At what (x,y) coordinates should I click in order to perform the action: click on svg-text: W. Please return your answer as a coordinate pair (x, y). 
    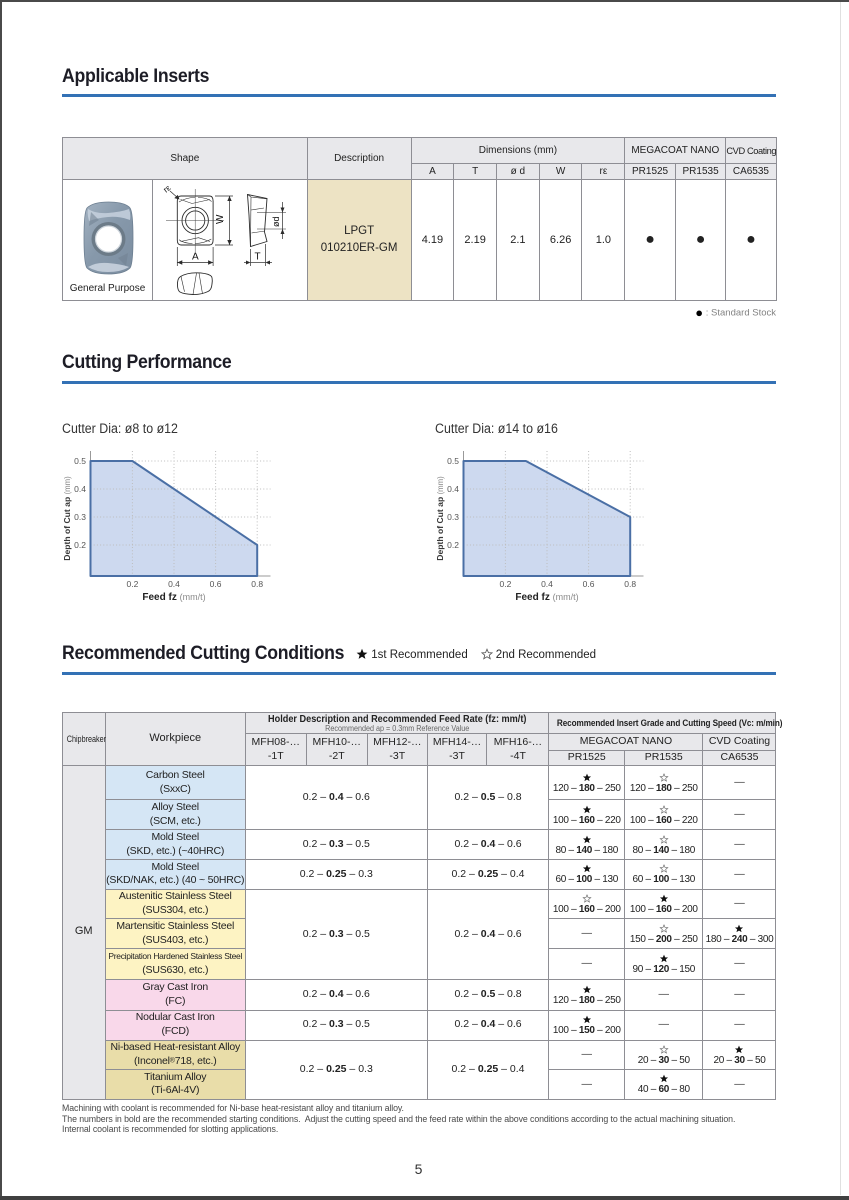
    Looking at the image, I should click on (220, 219).